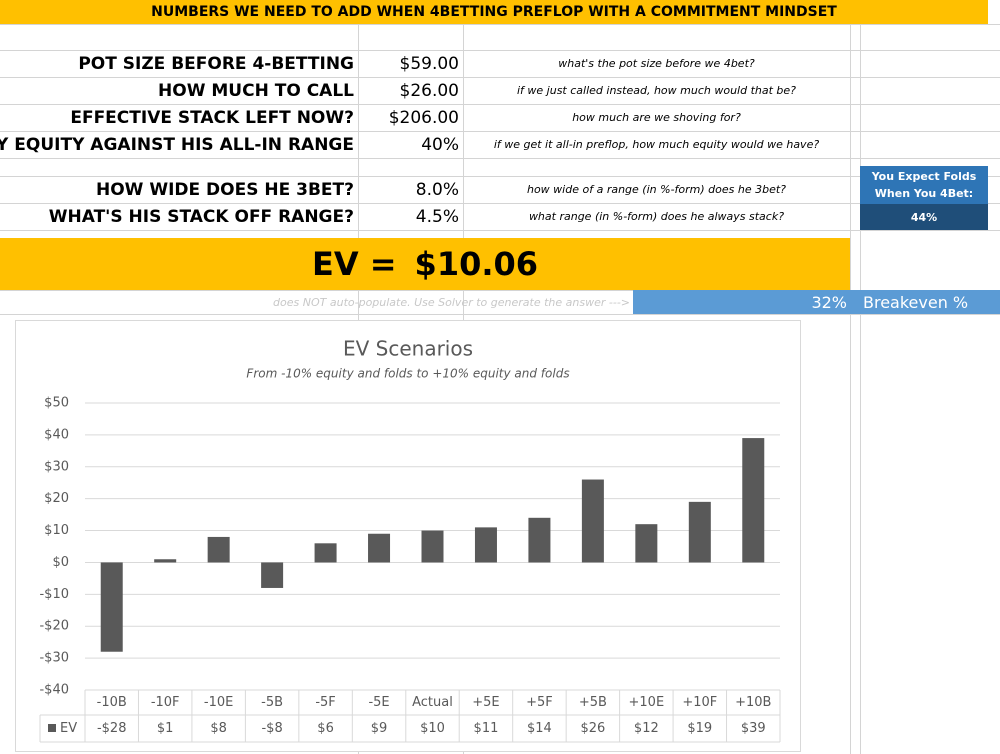 This screenshot has width=1000, height=754. What do you see at coordinates (56, 434) in the screenshot?
I see `y-tick-label: $40` at bounding box center [56, 434].